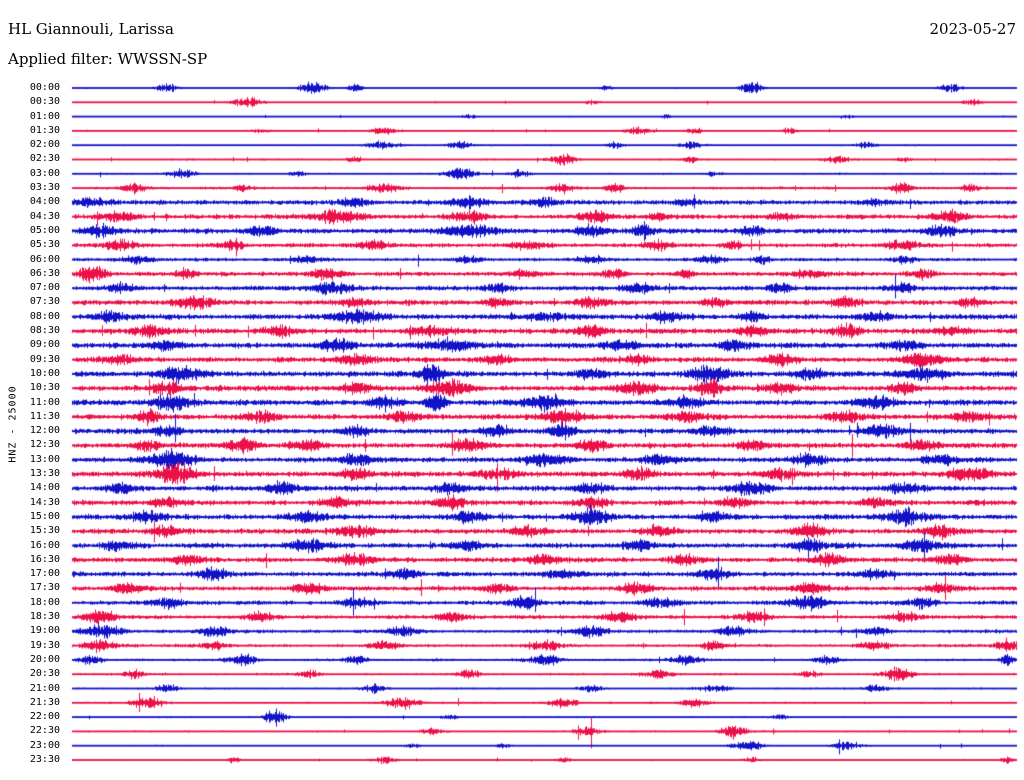 The width and height of the screenshot is (1024, 780). I want to click on time-label-1100: 11:00, so click(44, 402).